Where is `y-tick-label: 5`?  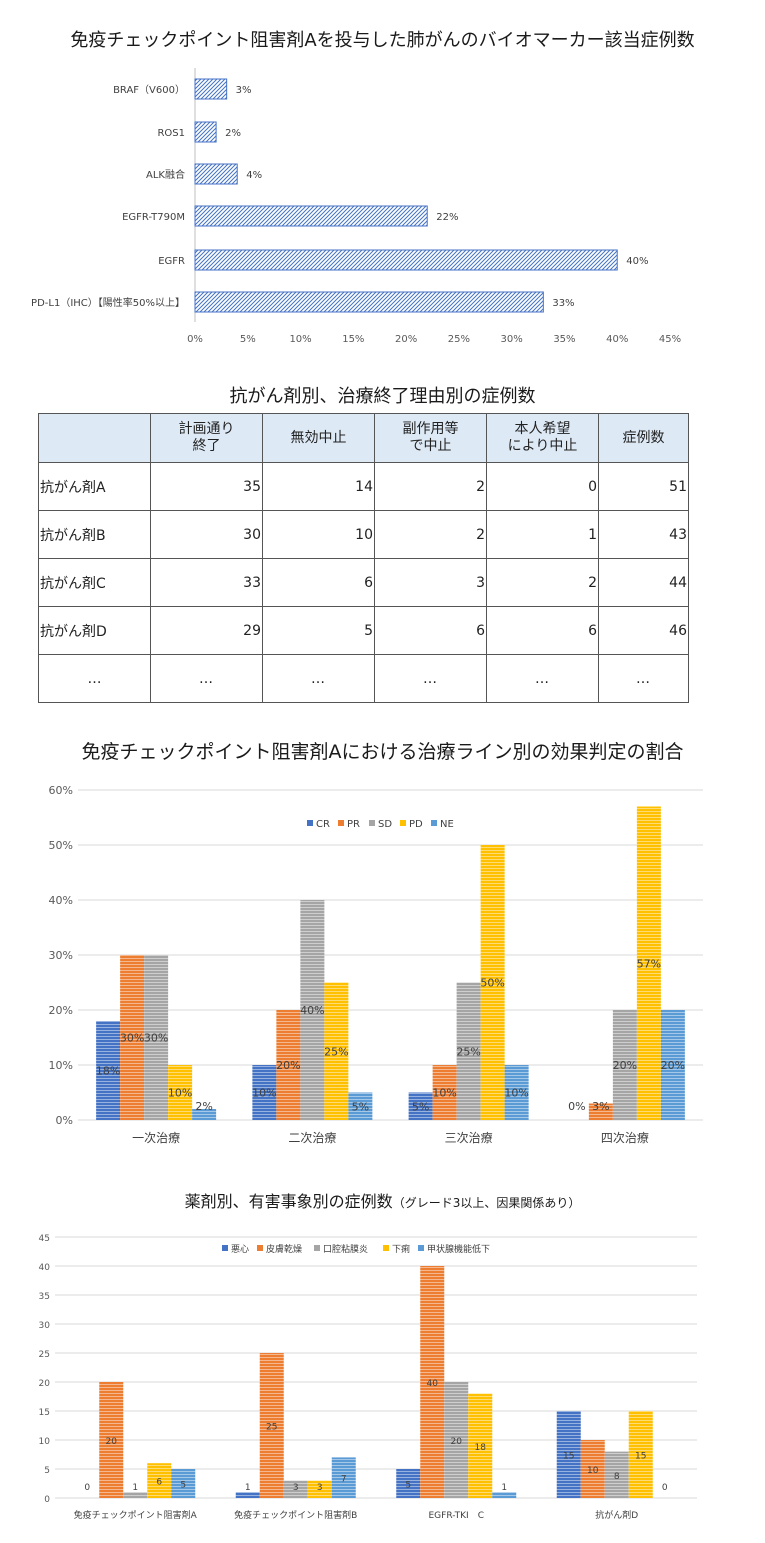 y-tick-label: 5 is located at coordinates (47, 1471).